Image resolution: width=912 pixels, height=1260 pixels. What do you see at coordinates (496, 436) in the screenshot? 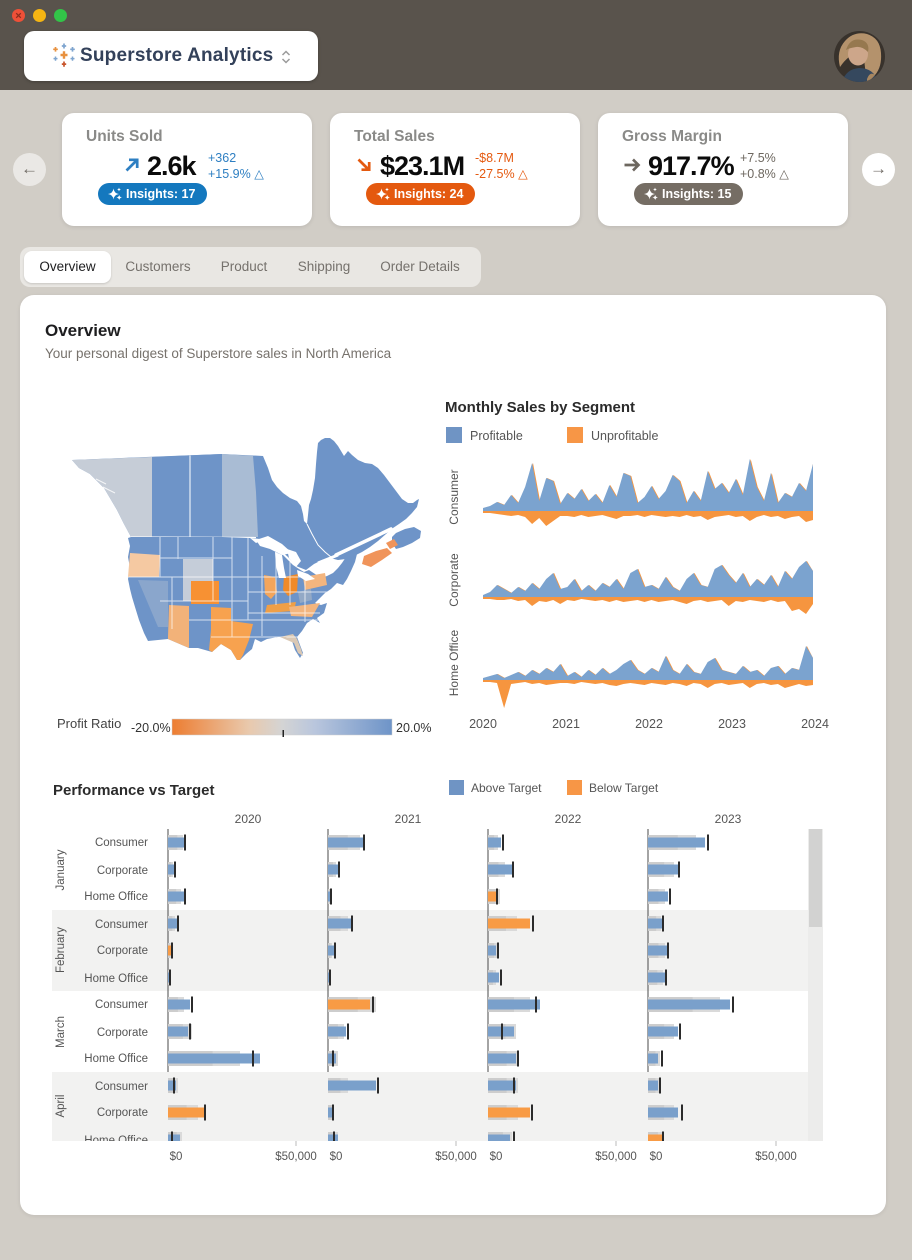
I see `svg-text: Profitable` at bounding box center [496, 436].